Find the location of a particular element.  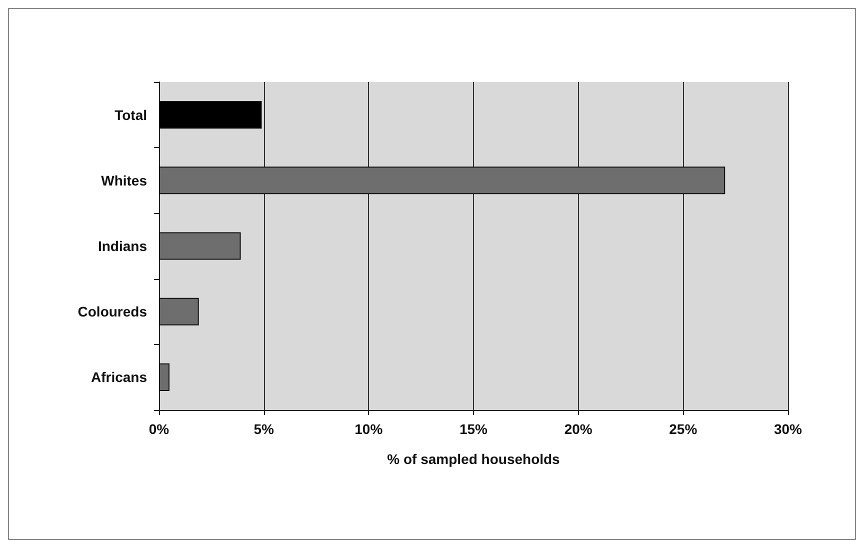

x-tick-label: 20% is located at coordinates (578, 429).